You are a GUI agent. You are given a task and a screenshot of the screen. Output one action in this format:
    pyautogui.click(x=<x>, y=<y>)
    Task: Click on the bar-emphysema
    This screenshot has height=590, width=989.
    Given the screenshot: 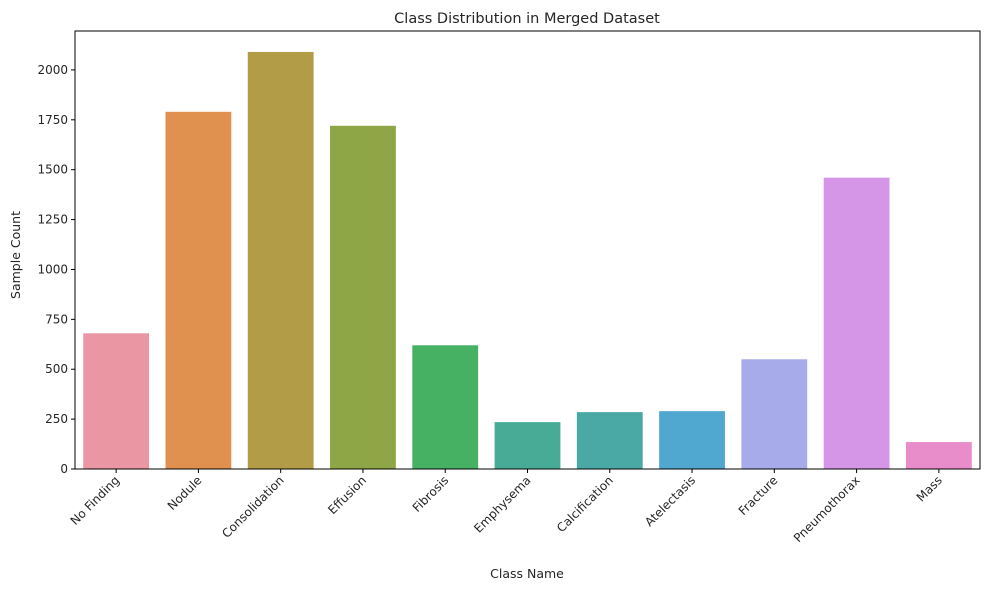 What is the action you would take?
    pyautogui.click(x=527, y=445)
    